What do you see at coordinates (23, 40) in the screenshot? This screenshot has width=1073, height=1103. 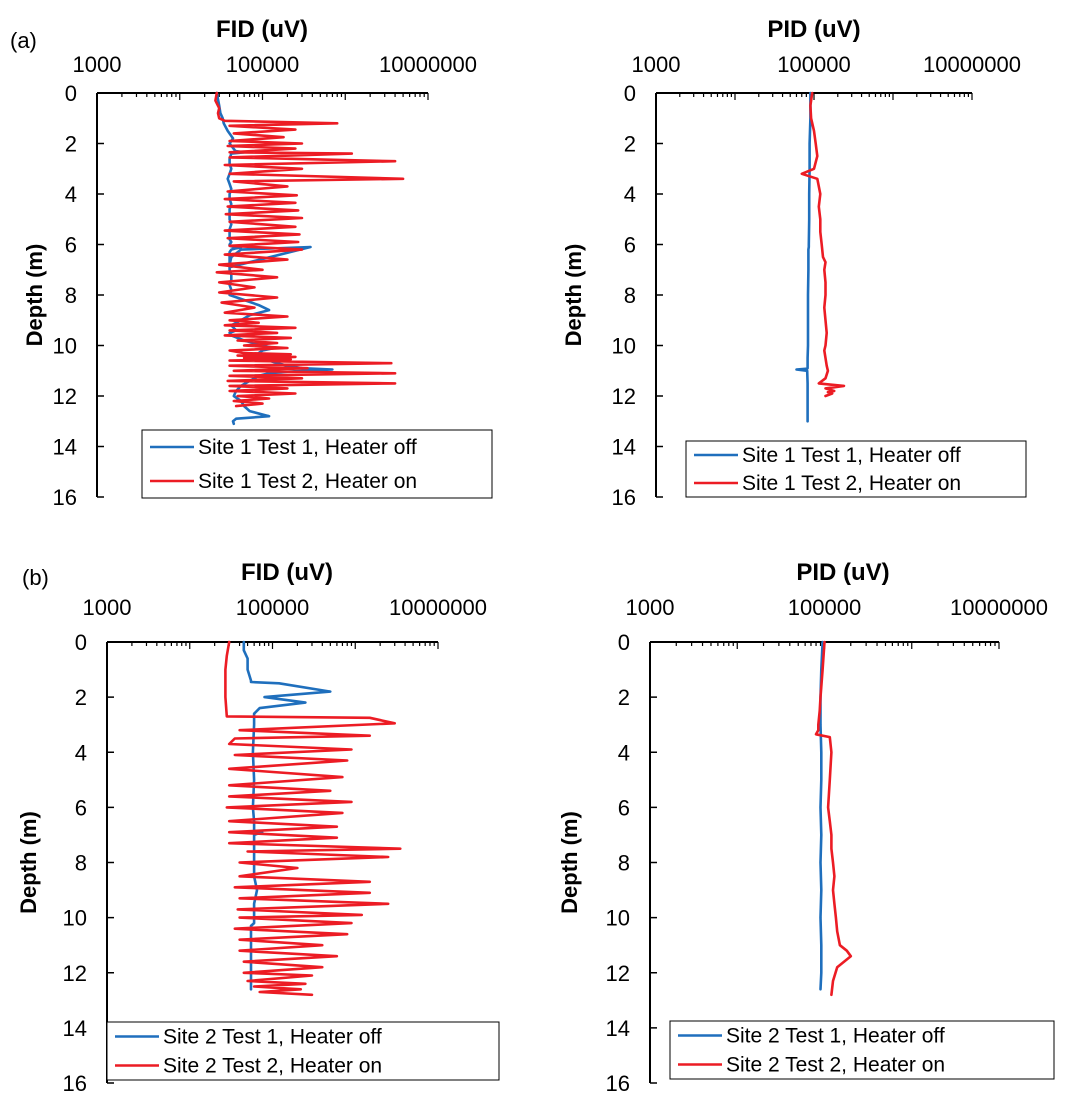 I see `panel-label-a: (a)` at bounding box center [23, 40].